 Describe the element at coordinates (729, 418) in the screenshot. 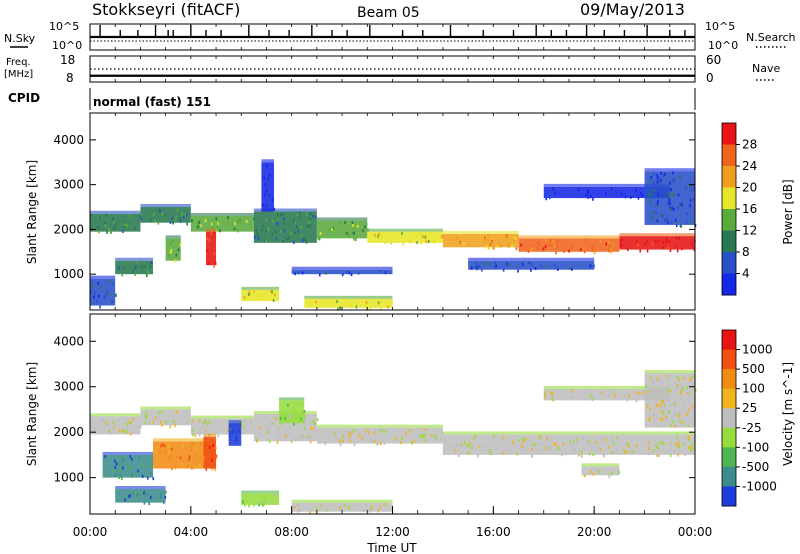

I see `colorbar-frame` at that location.